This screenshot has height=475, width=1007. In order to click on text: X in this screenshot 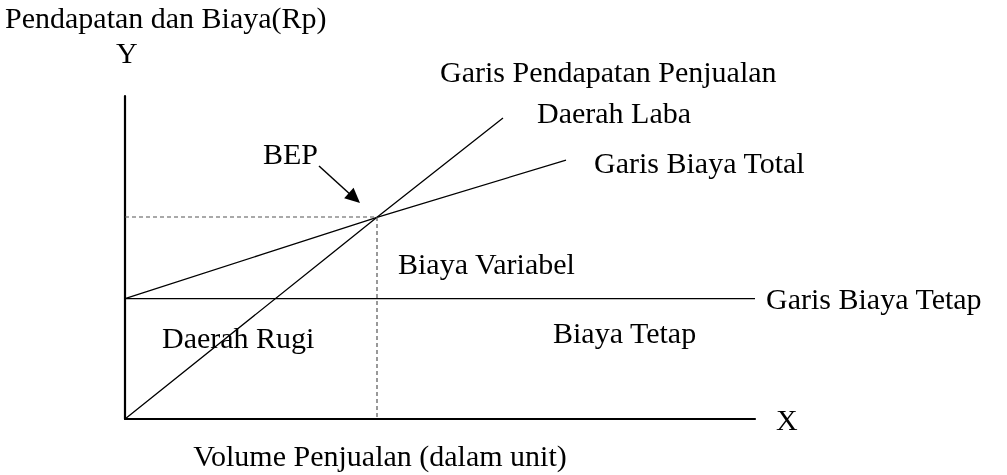, I will do `click(787, 419)`.